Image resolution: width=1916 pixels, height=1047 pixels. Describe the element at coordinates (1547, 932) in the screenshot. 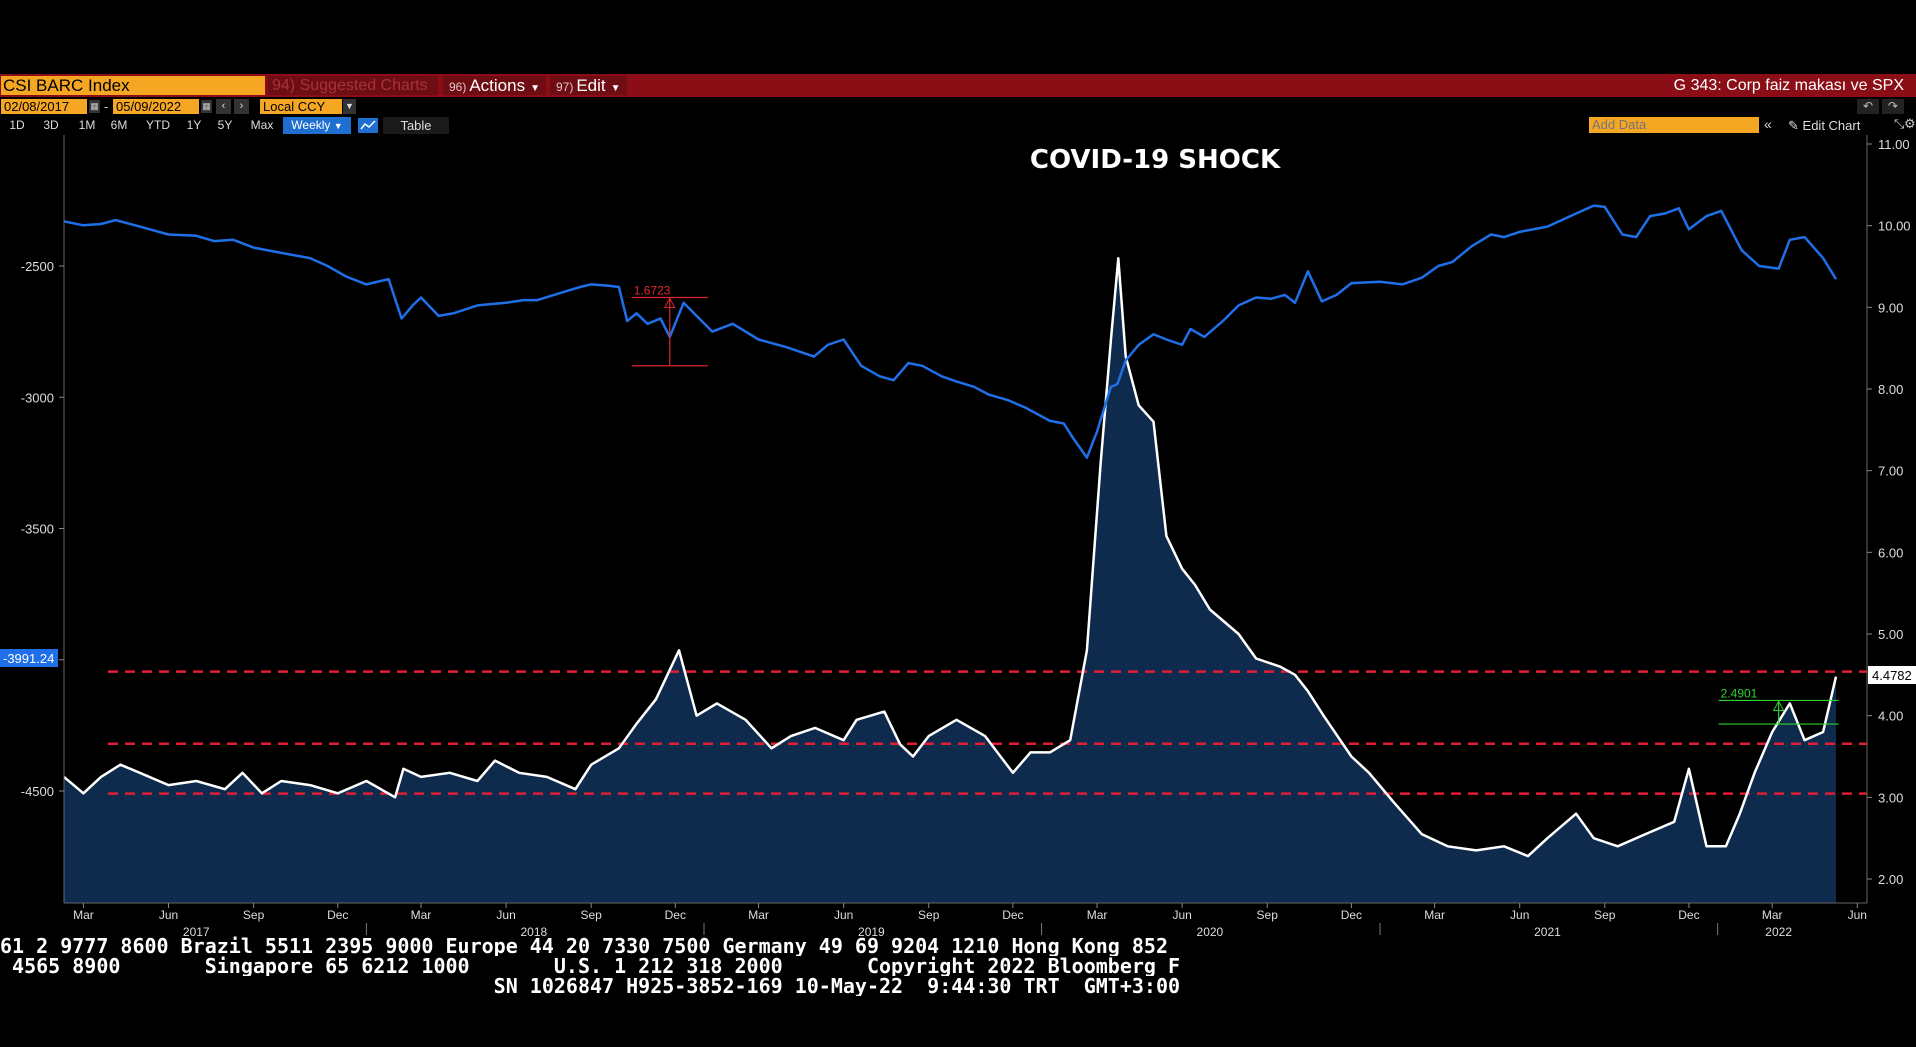

I see `x-axis-year-label: 2021` at that location.